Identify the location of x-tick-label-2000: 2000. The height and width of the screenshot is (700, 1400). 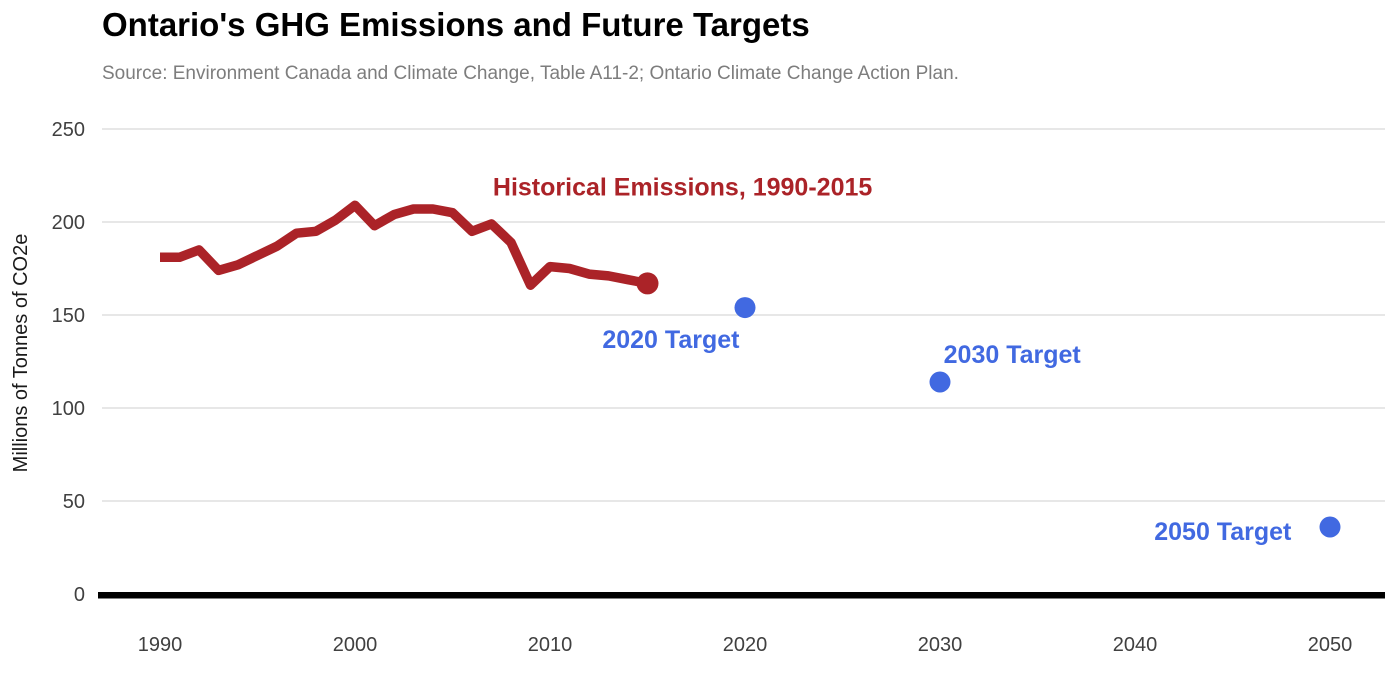
(355, 645).